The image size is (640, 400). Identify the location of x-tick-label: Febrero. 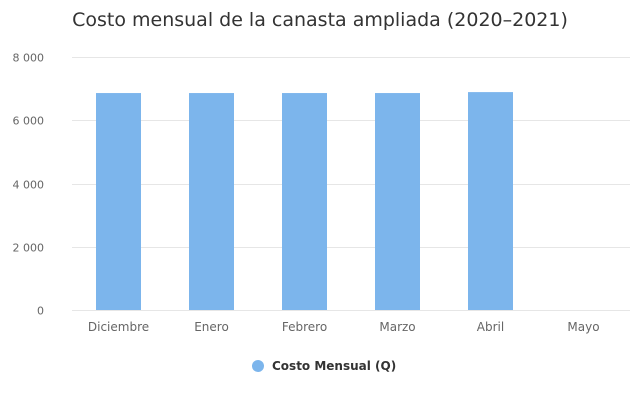
(304, 327).